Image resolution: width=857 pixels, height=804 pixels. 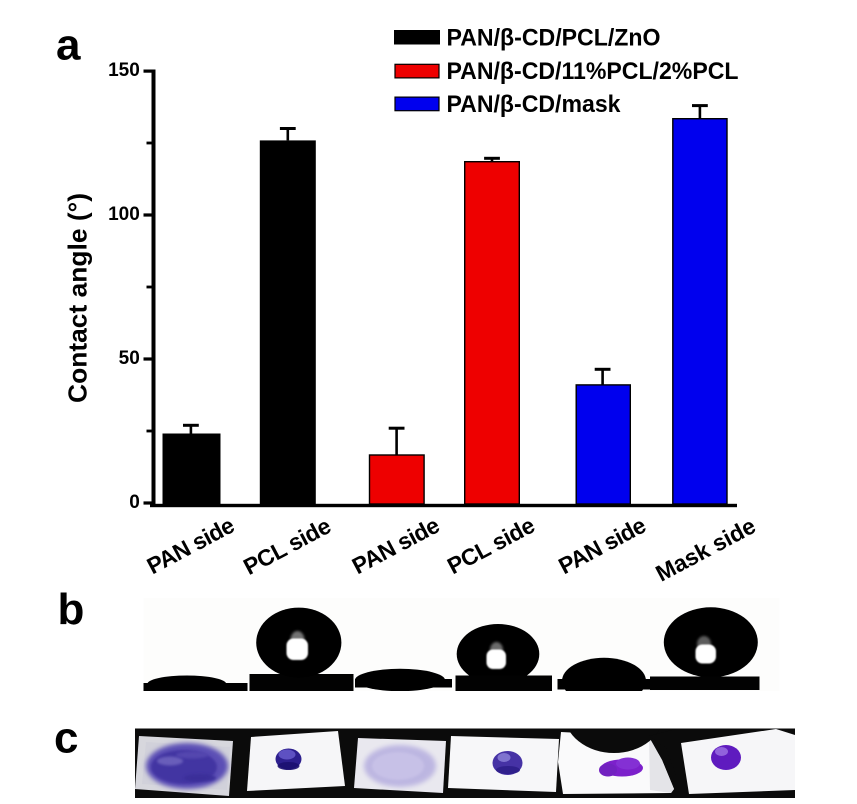 I want to click on svg-text: PAN/β-CD/mask, so click(x=534, y=104).